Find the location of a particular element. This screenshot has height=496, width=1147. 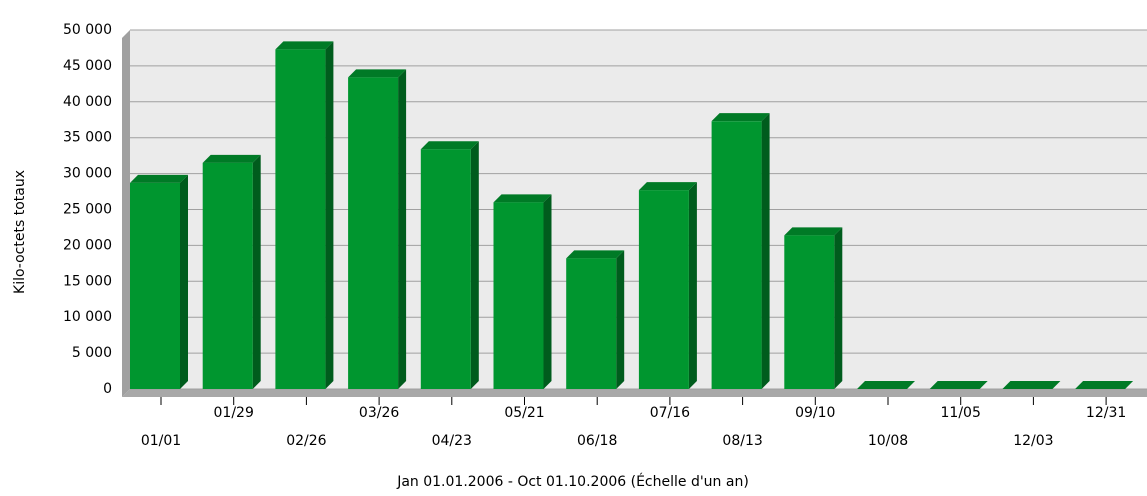

x-tick-label: 06/18 is located at coordinates (597, 441).